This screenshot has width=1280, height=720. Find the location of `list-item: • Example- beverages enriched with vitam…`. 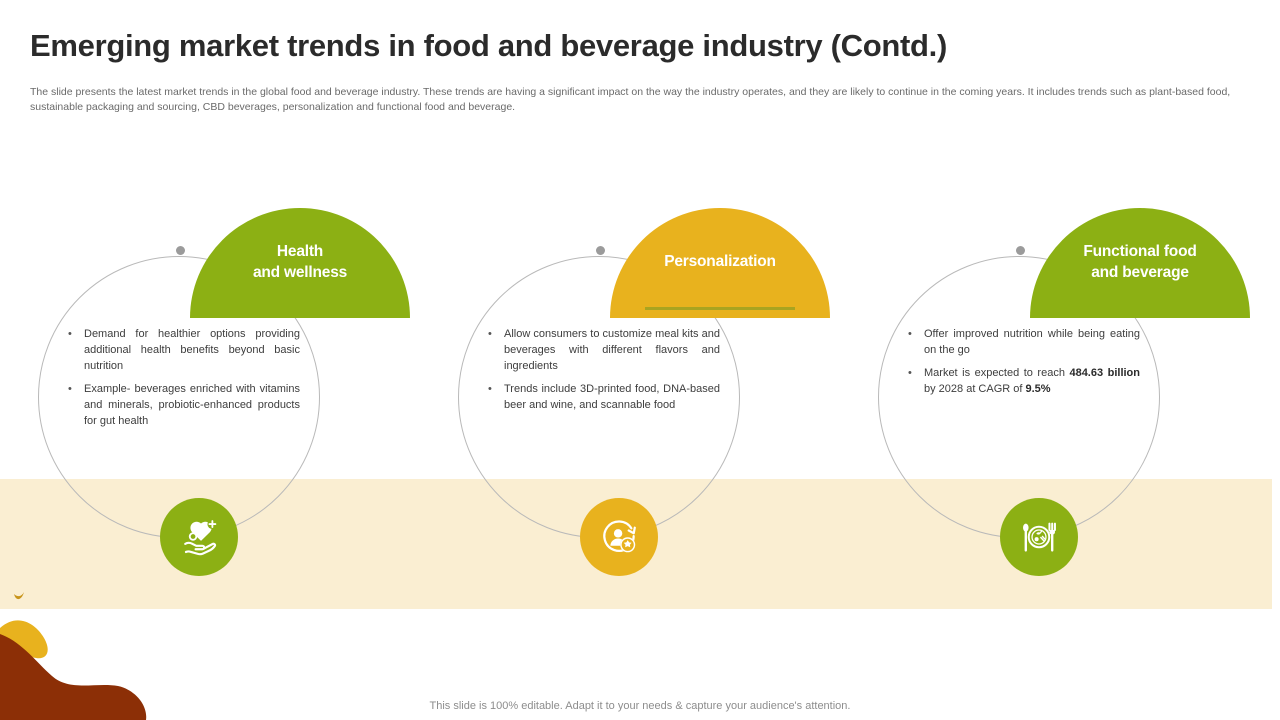

list-item: • Example- beverages enriched with vitam… is located at coordinates (184, 405).